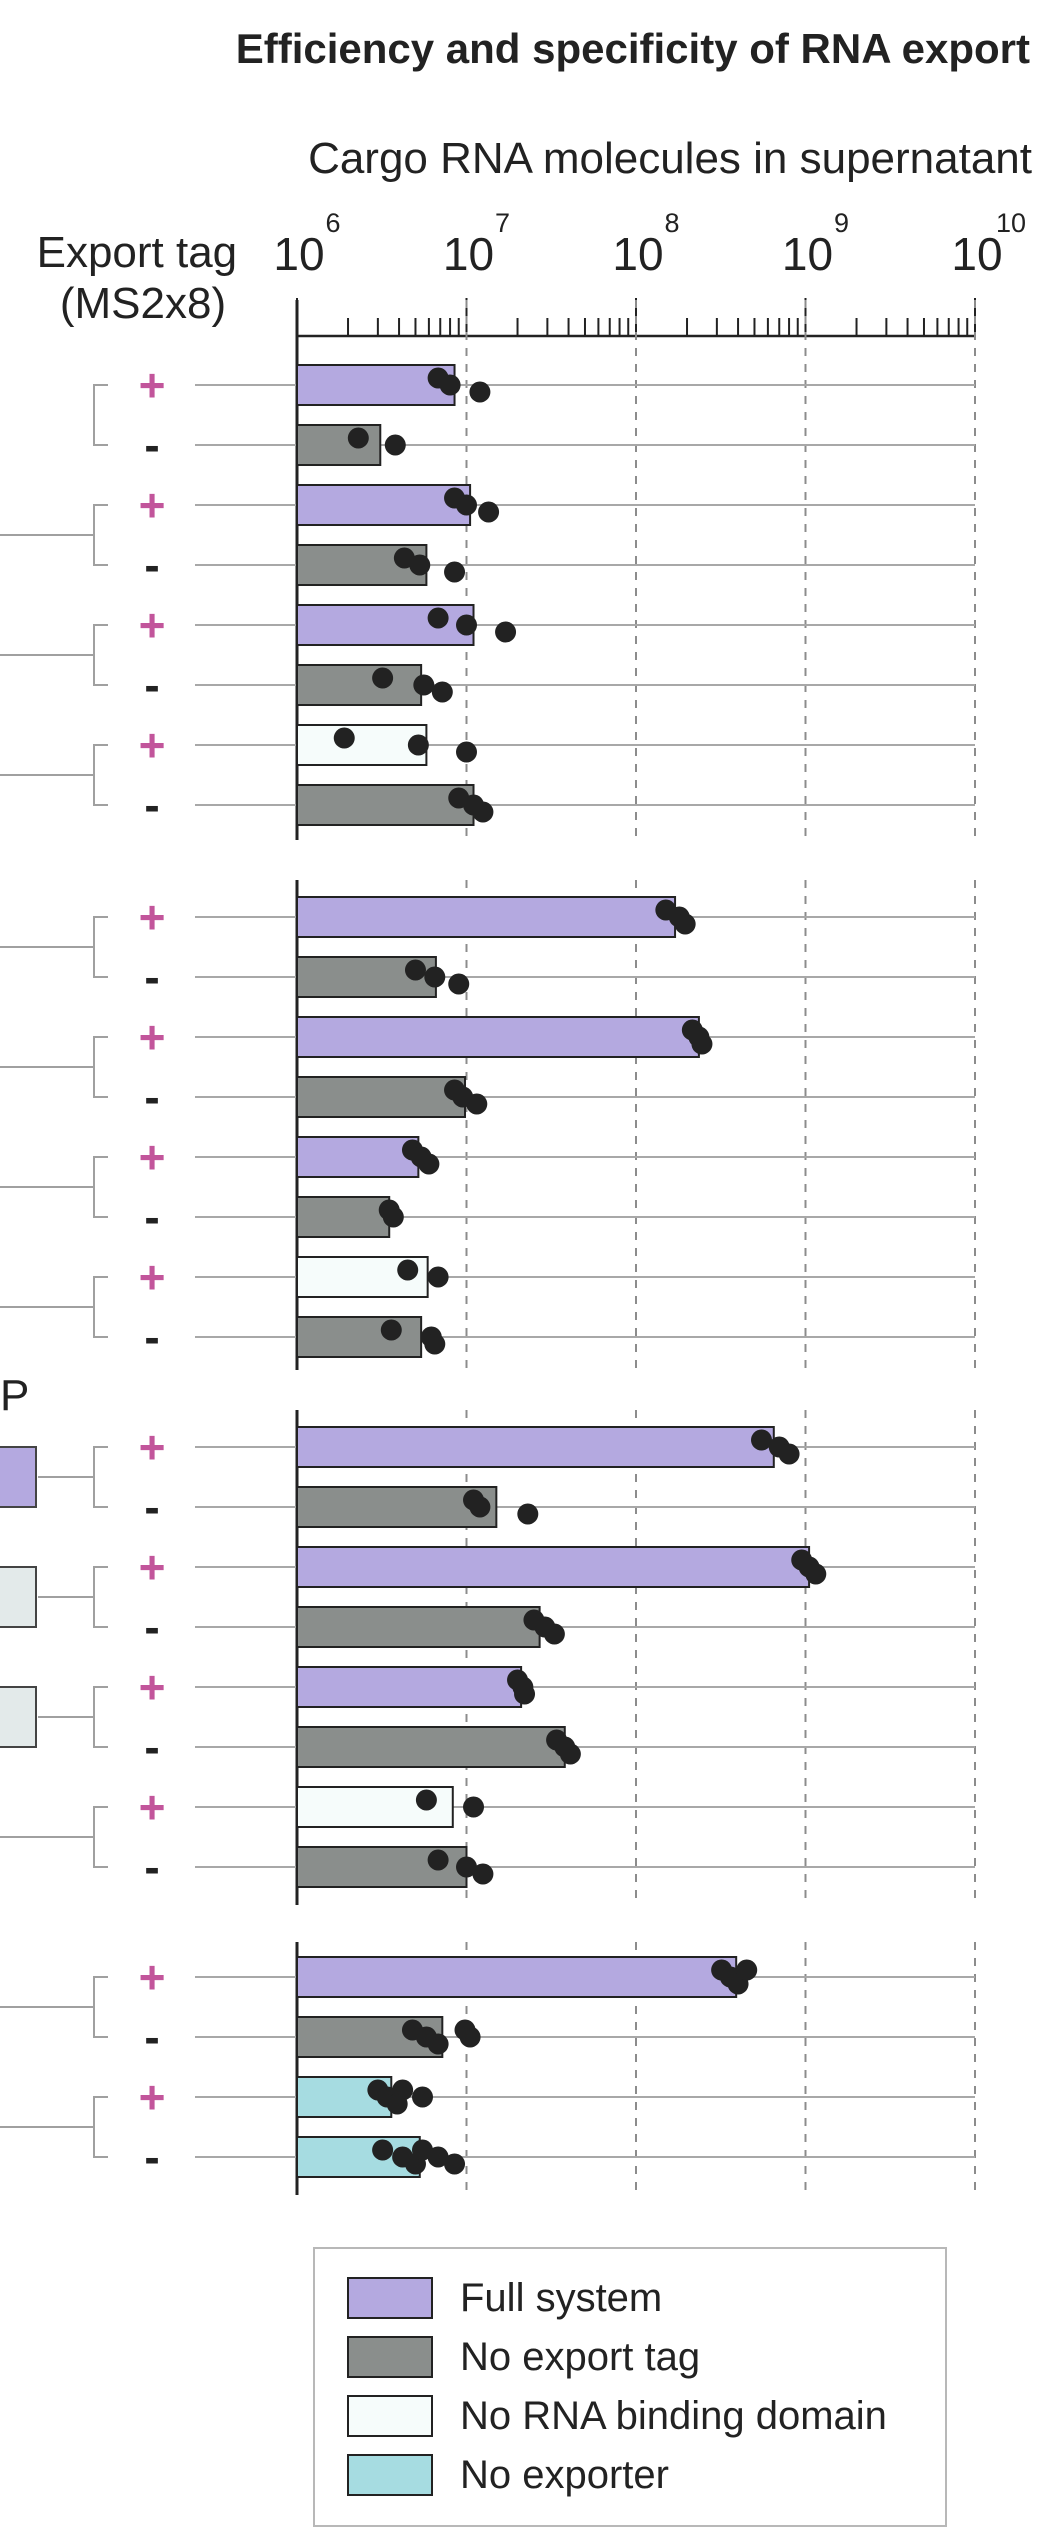  Describe the element at coordinates (332, 223) in the screenshot. I see `x-tick-exponent: 6` at that location.